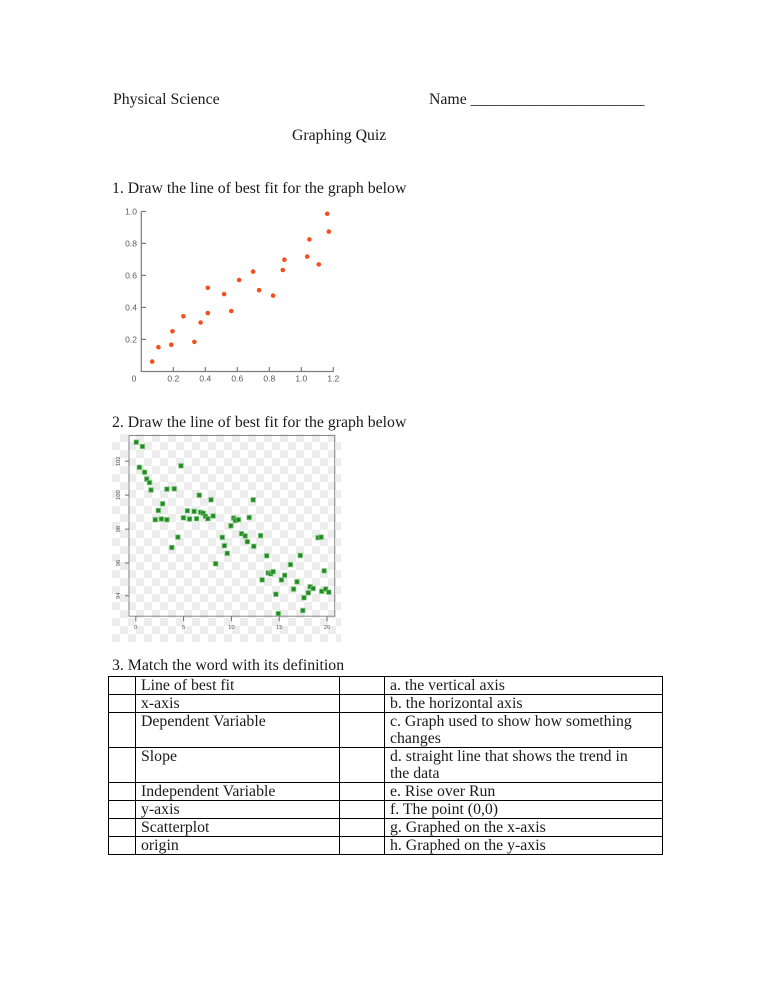 Image resolution: width=768 pixels, height=994 pixels. What do you see at coordinates (279, 628) in the screenshot?
I see `svg-text: 15` at bounding box center [279, 628].